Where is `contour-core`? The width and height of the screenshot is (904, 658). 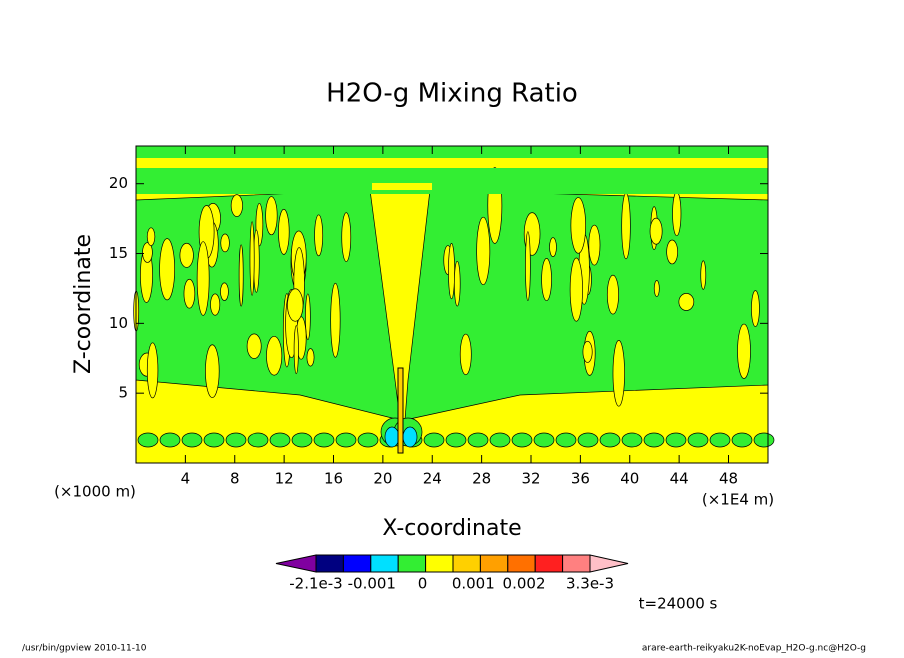
contour-core is located at coordinates (400, 410).